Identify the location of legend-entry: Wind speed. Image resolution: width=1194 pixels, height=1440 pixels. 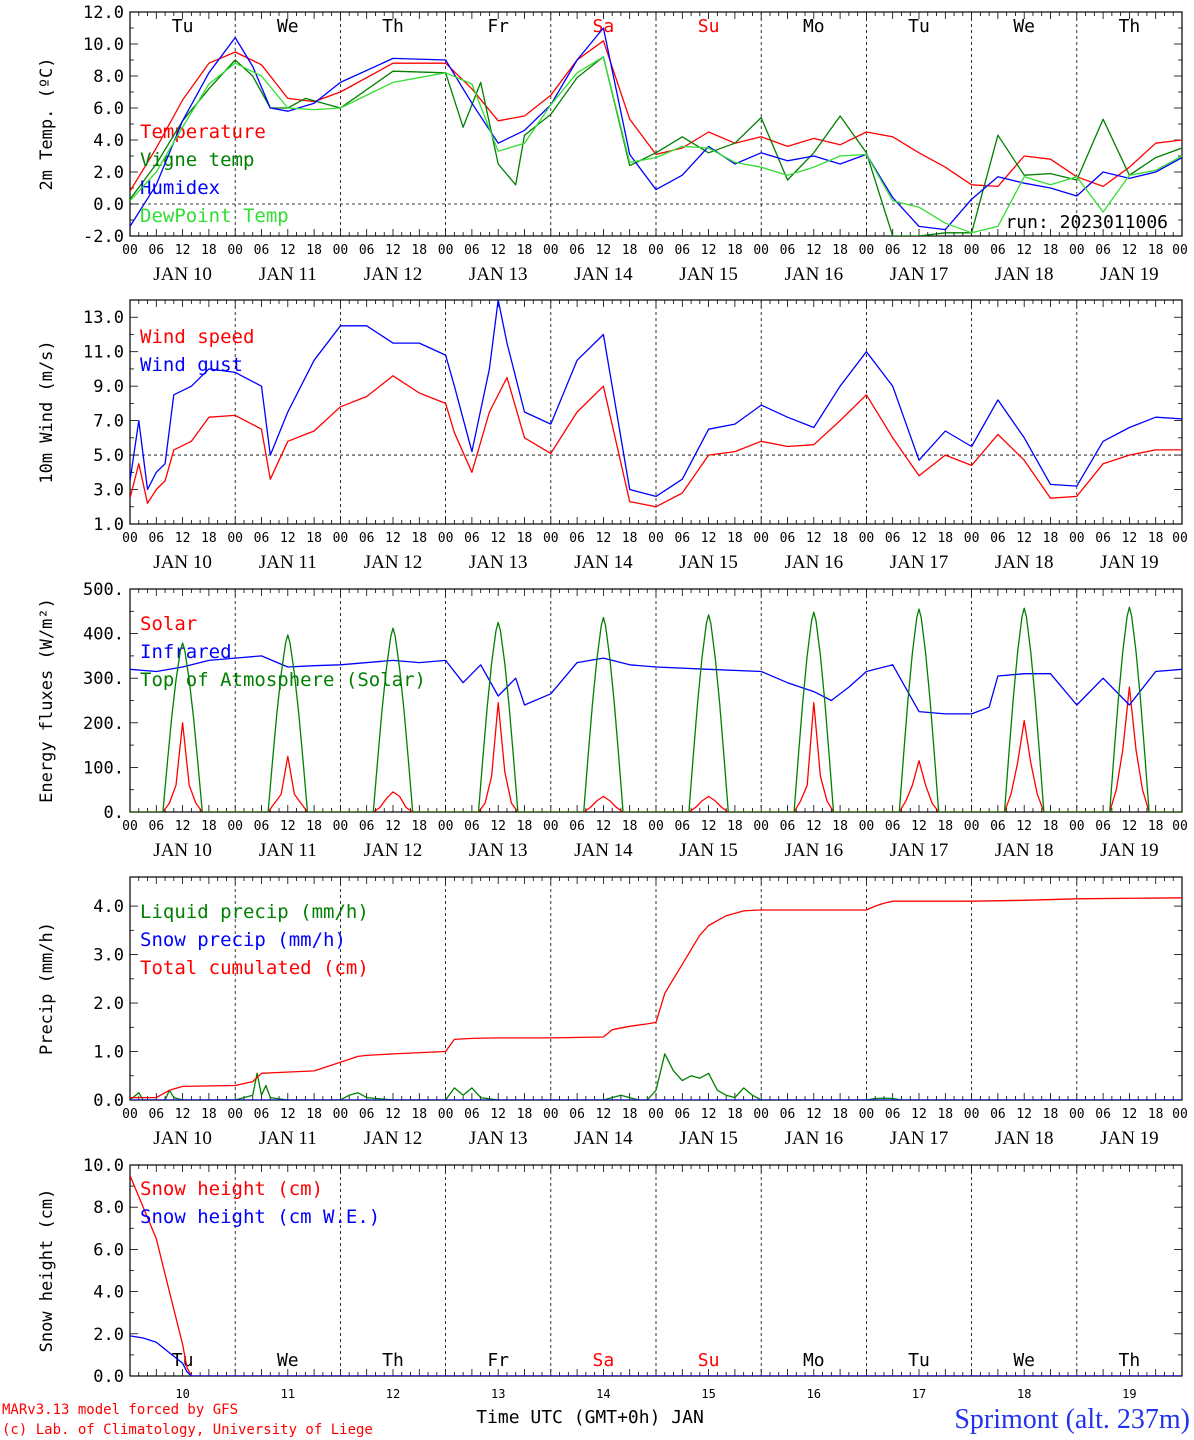
(197, 337).